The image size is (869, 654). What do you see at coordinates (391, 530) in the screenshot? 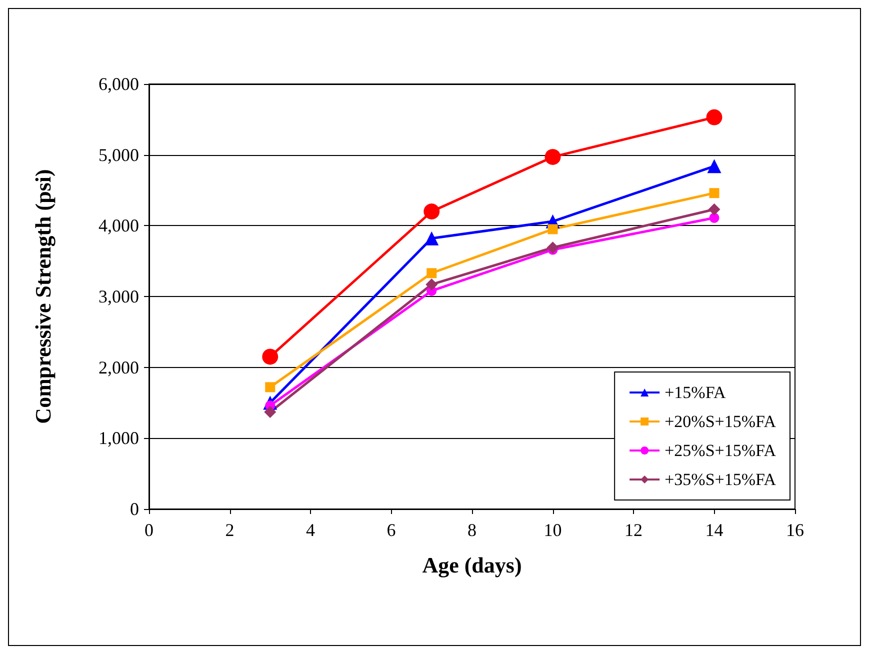
I see `x-tick-label: 6` at bounding box center [391, 530].